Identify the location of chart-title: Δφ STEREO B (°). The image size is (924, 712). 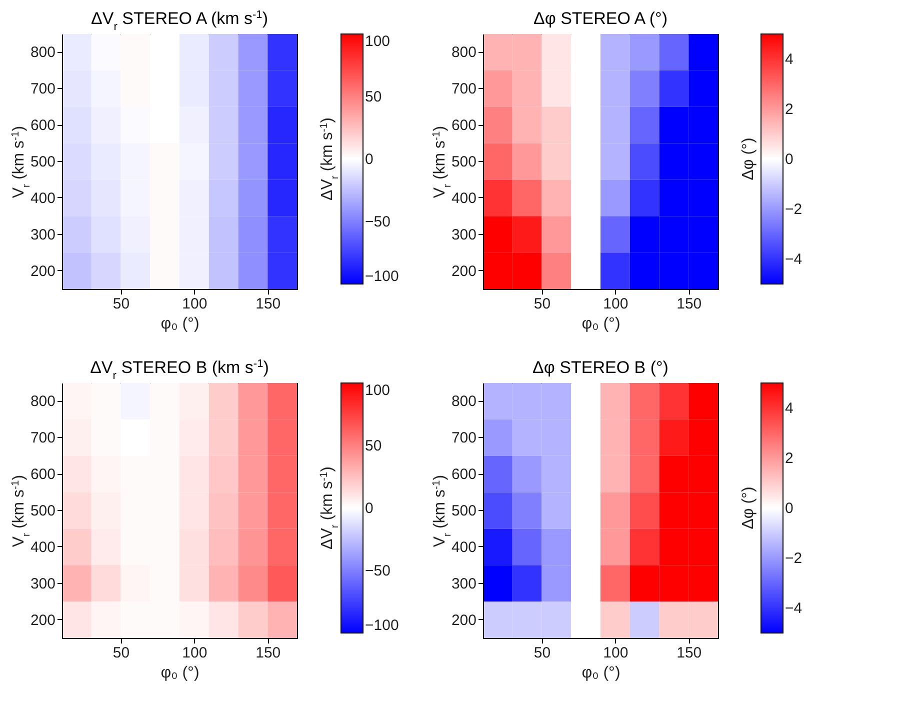
(600, 367).